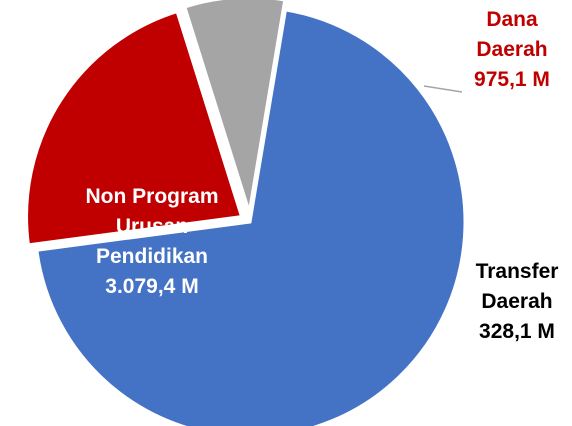 Image resolution: width=572 pixels, height=426 pixels. What do you see at coordinates (152, 226) in the screenshot?
I see `category-label: Non Program Urusan Pendidikan` at bounding box center [152, 226].